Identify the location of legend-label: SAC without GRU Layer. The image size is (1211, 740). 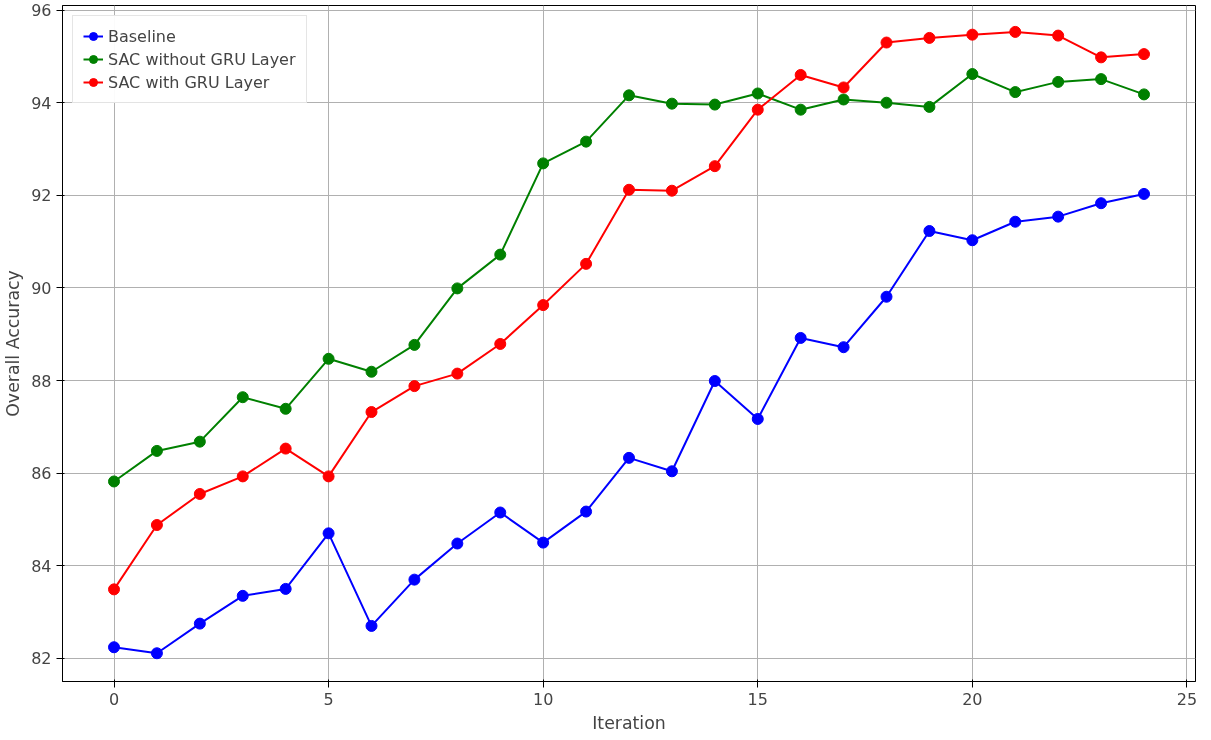
(202, 59).